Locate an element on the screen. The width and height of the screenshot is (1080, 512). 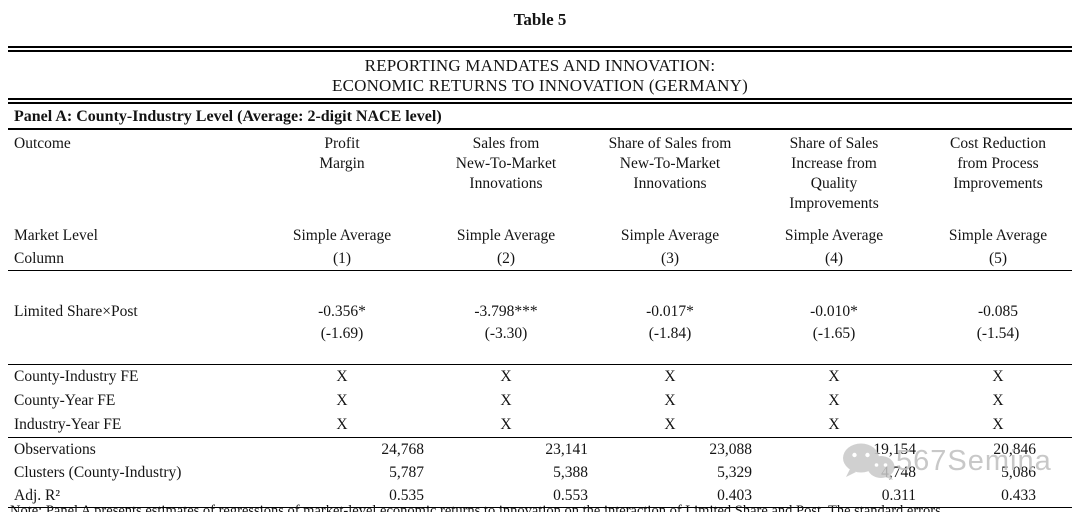
adj-r2-col-2: 0.553 is located at coordinates (570, 495).